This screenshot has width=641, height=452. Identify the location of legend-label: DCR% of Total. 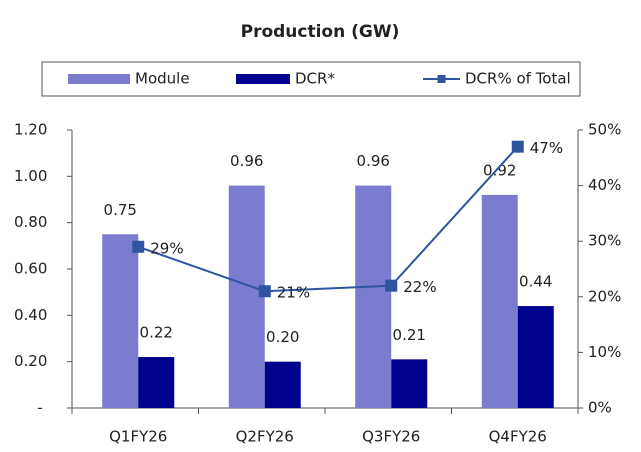
(518, 79).